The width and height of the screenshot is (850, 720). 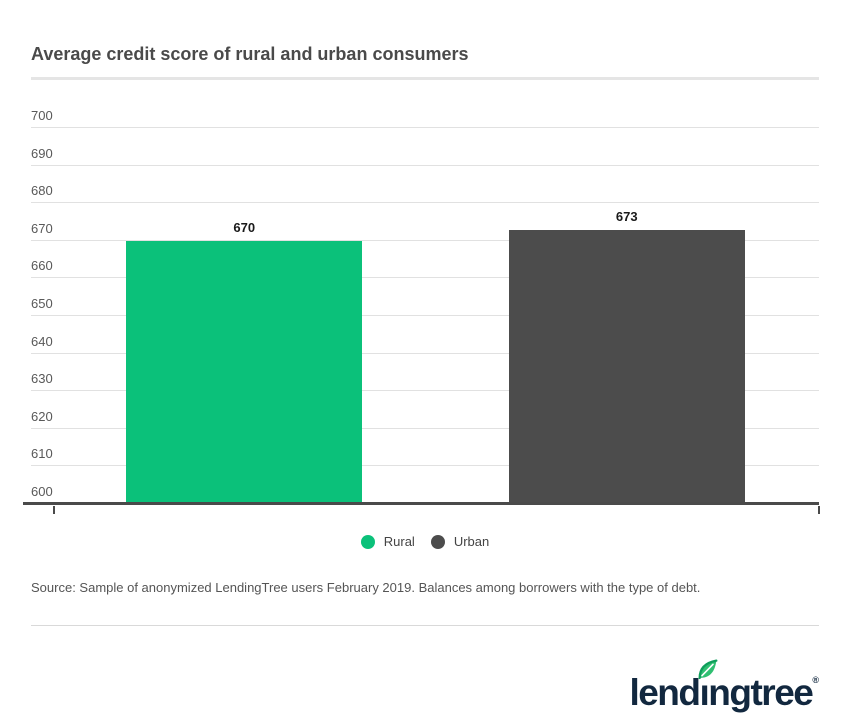 What do you see at coordinates (42, 341) in the screenshot?
I see `ytick-label-640: 640` at bounding box center [42, 341].